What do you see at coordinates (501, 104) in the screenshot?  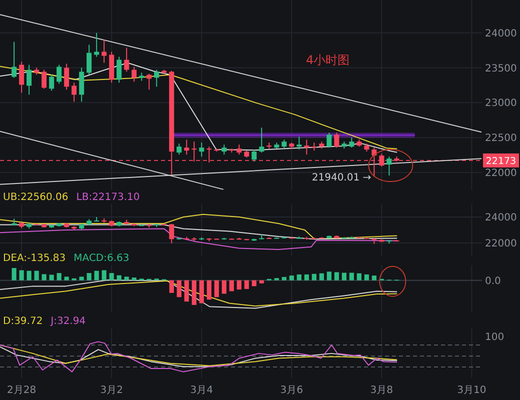 I see `y-tick-label: 23000` at bounding box center [501, 104].